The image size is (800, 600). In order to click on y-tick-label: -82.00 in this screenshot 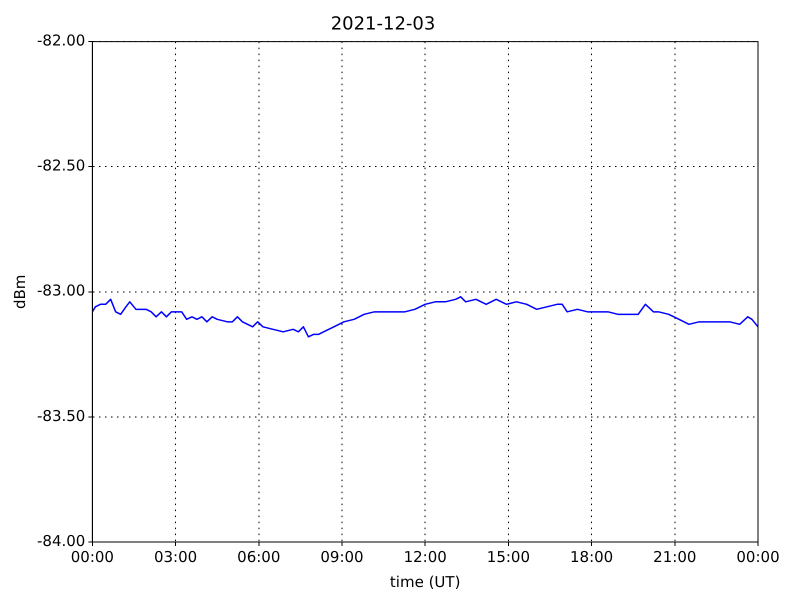, I will do `click(61, 40)`.